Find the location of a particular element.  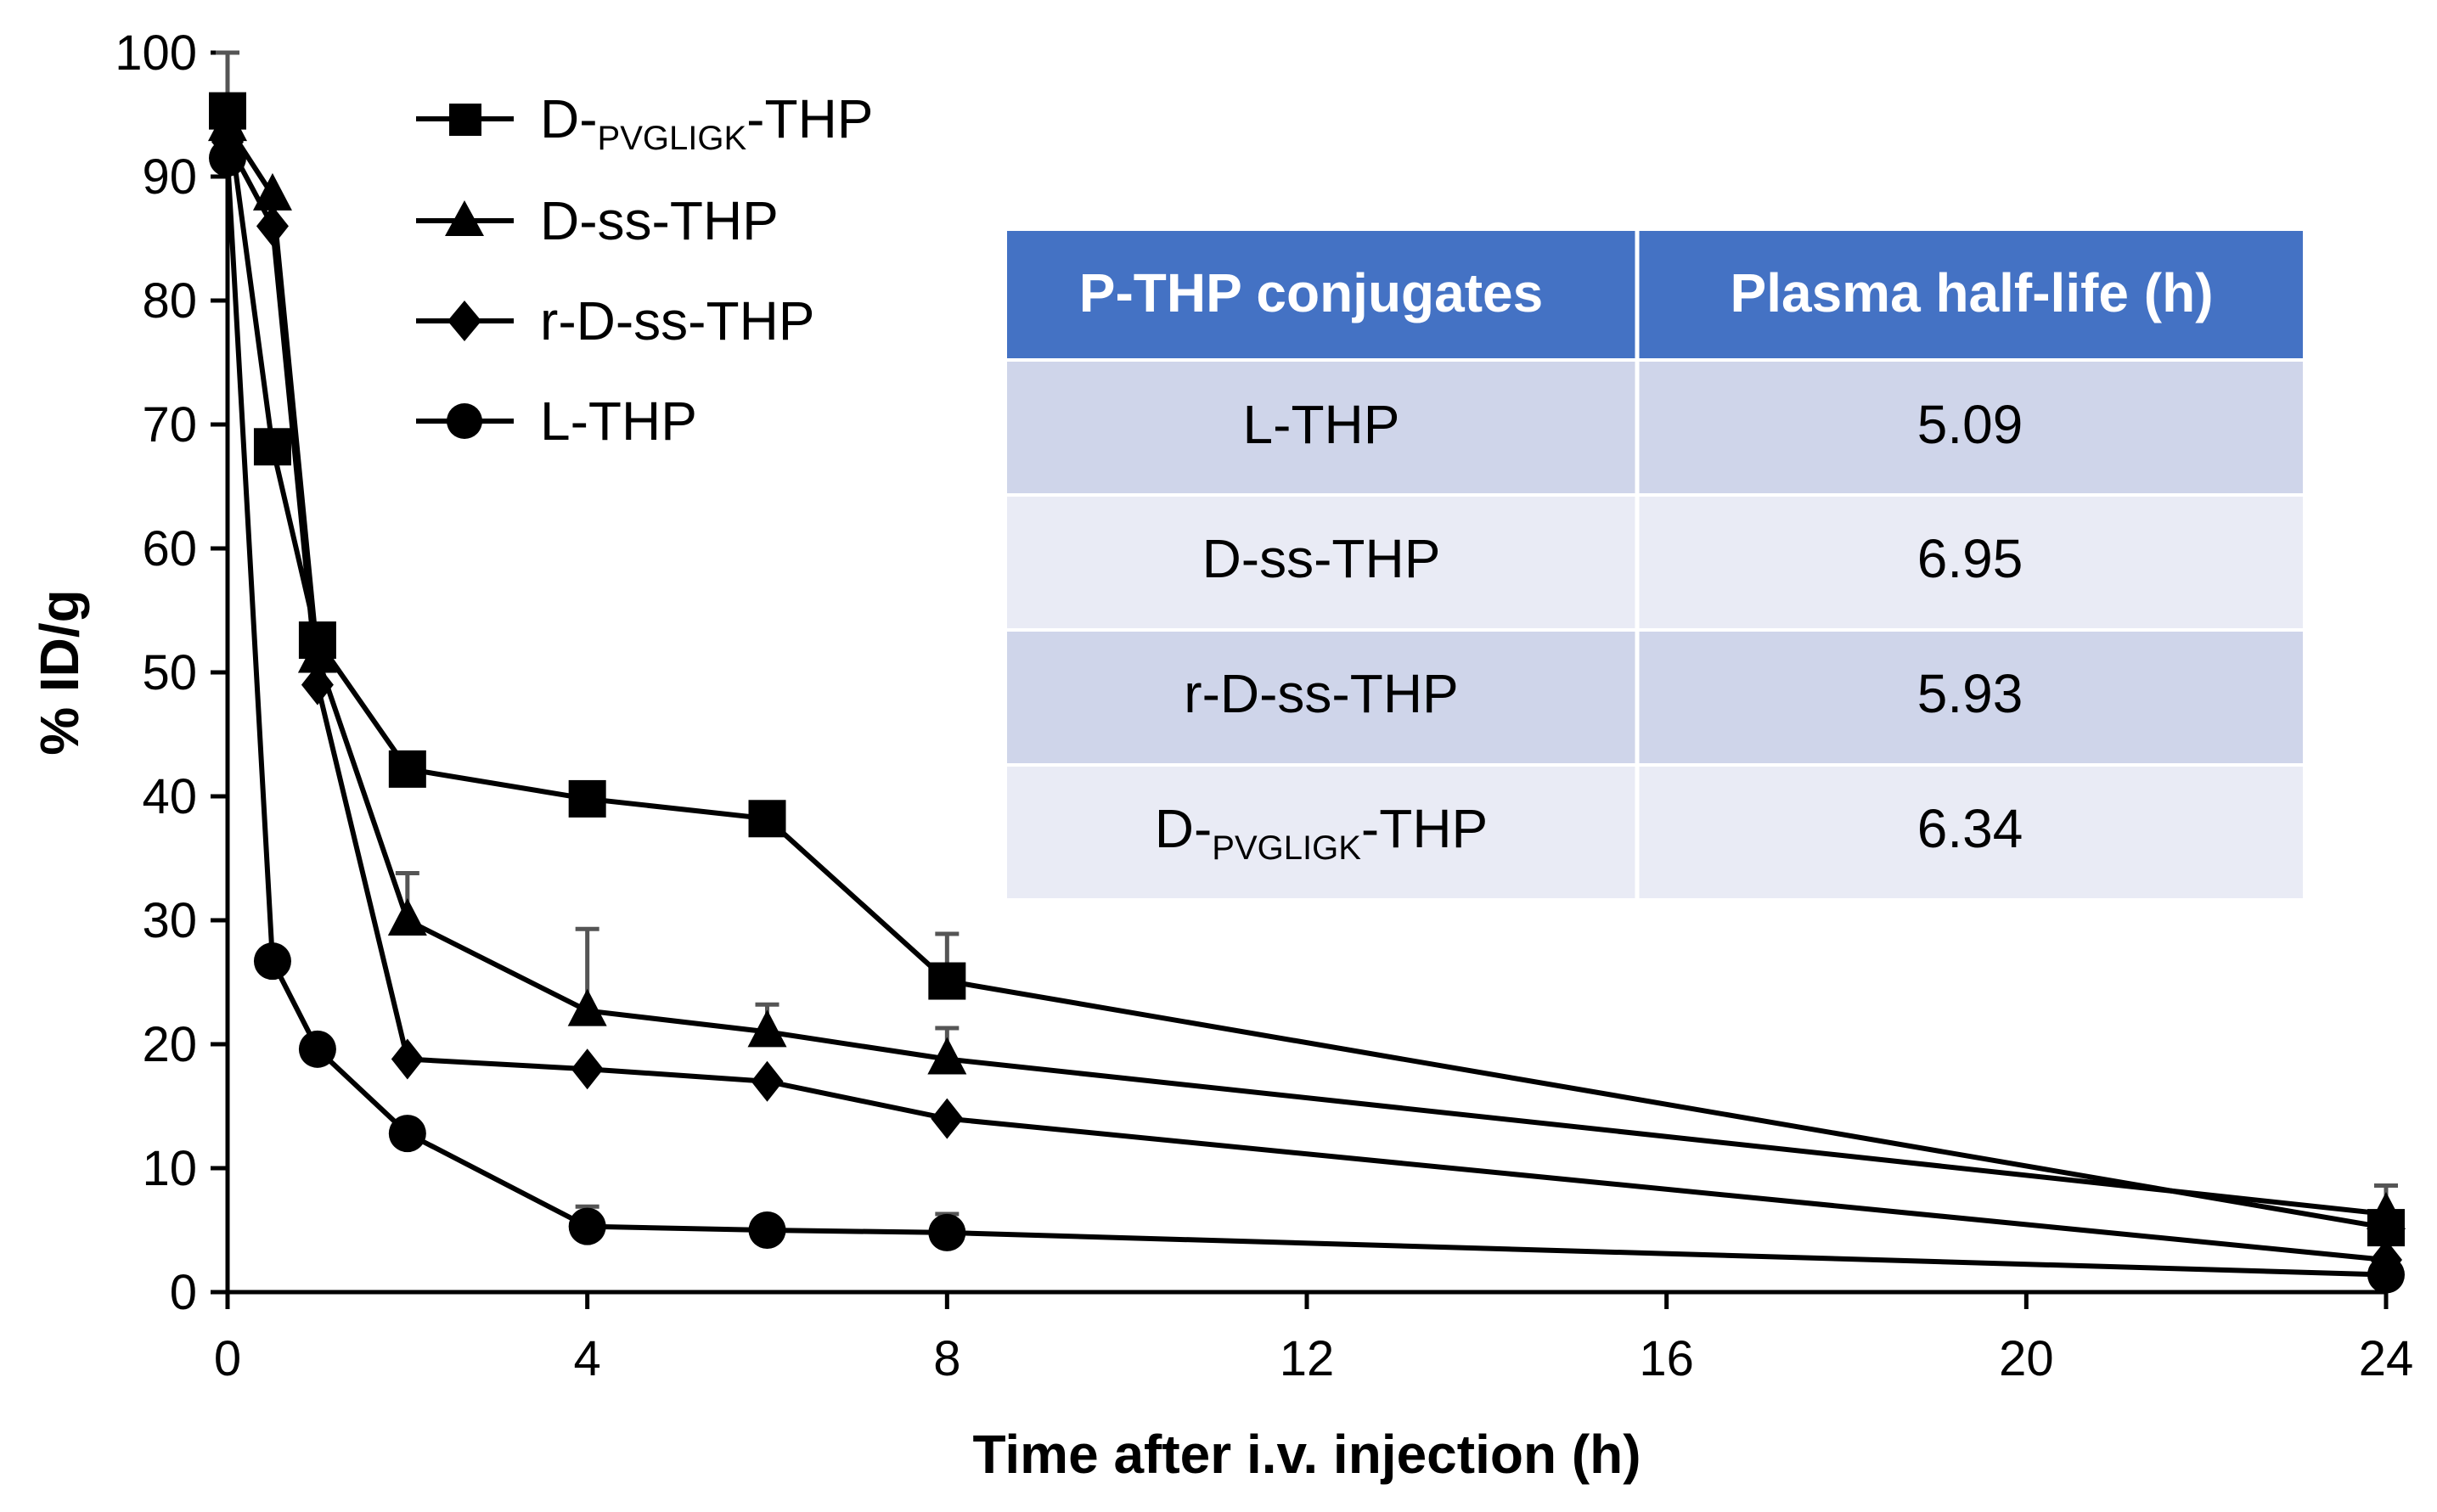

y-tick-label: 0 is located at coordinates (183, 1292).